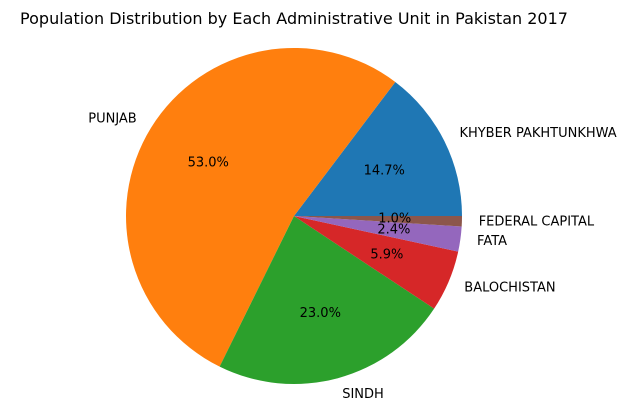  I want to click on slice-label-punjab: PUNJAB, so click(112, 118).